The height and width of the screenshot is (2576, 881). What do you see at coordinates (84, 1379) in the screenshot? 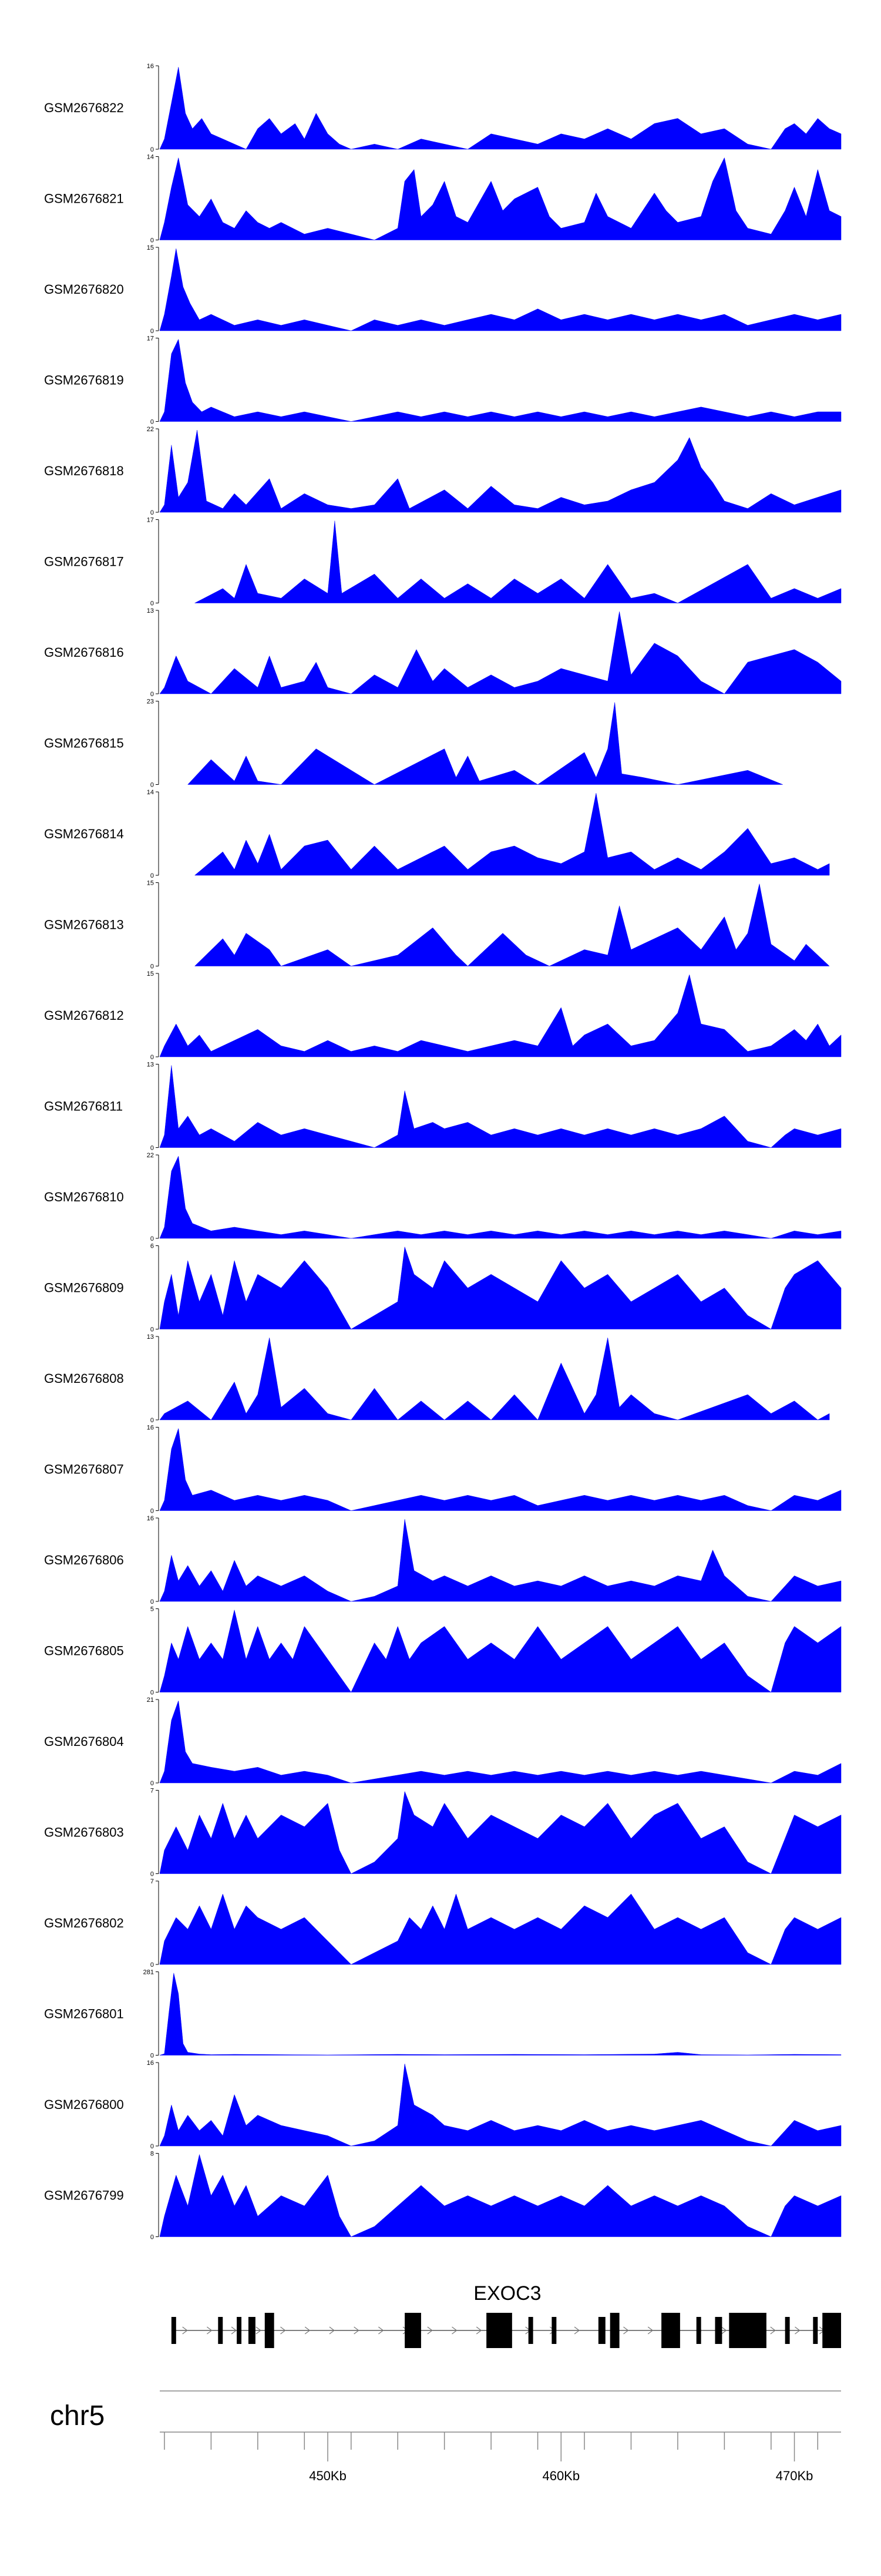
I see `track-label-GSM2676808: GSM2676808` at bounding box center [84, 1379].